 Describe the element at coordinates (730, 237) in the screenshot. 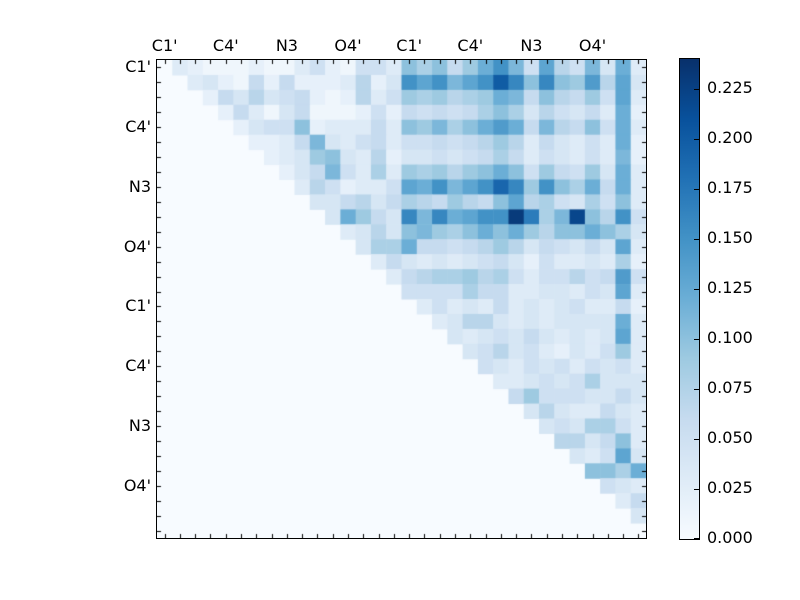

I see `colorbar-tick-label: 0.150` at that location.